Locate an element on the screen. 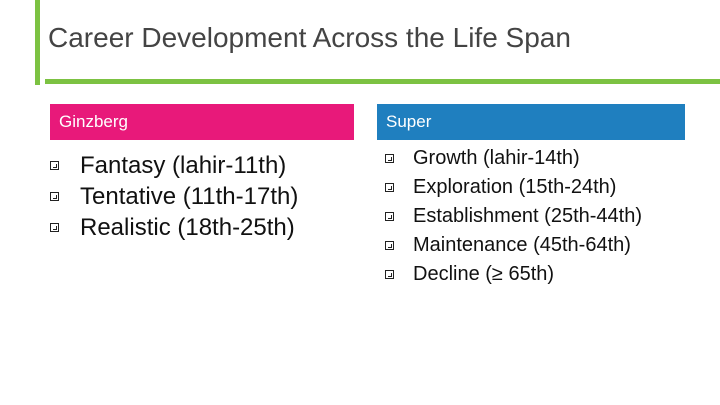 This screenshot has width=720, height=405. title-underline is located at coordinates (382, 81).